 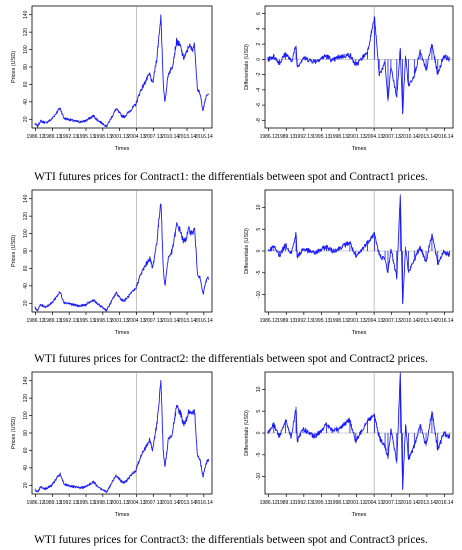 I want to click on y-tick-label: 2, so click(x=259, y=44).